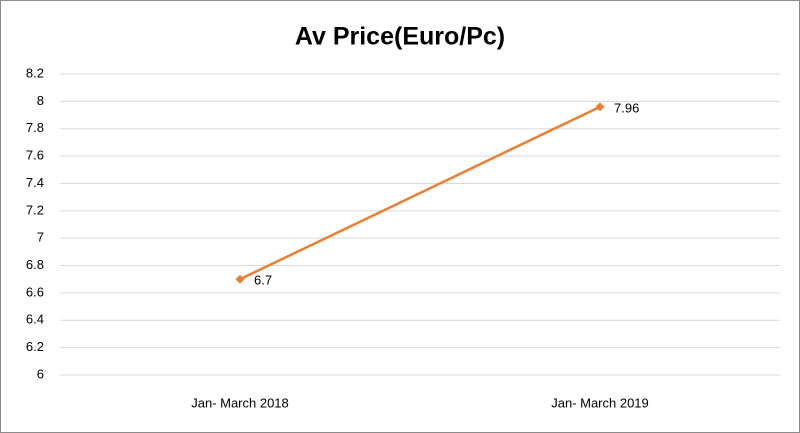 The width and height of the screenshot is (800, 433). I want to click on y-tick-label: 6.4, so click(35, 319).